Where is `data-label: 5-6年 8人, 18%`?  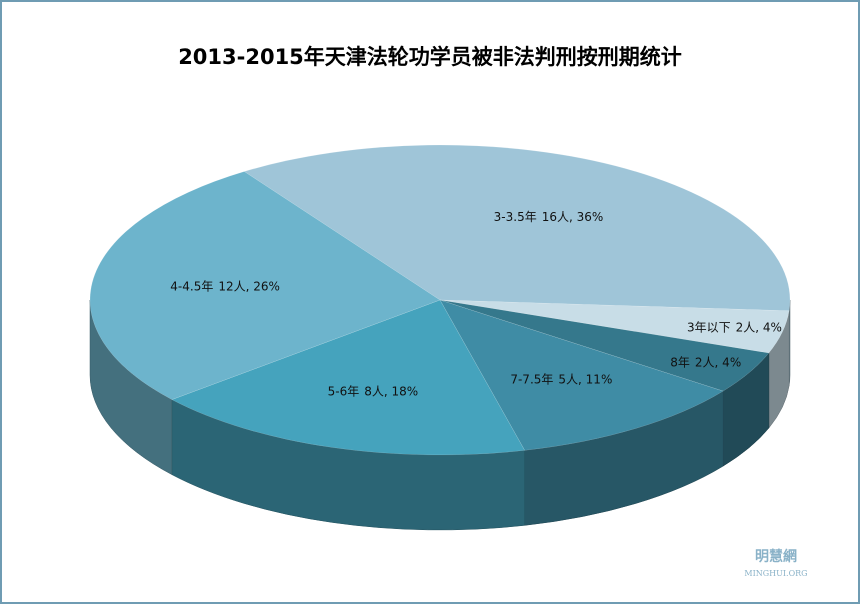
data-label: 5-6年 8人, 18% is located at coordinates (373, 391).